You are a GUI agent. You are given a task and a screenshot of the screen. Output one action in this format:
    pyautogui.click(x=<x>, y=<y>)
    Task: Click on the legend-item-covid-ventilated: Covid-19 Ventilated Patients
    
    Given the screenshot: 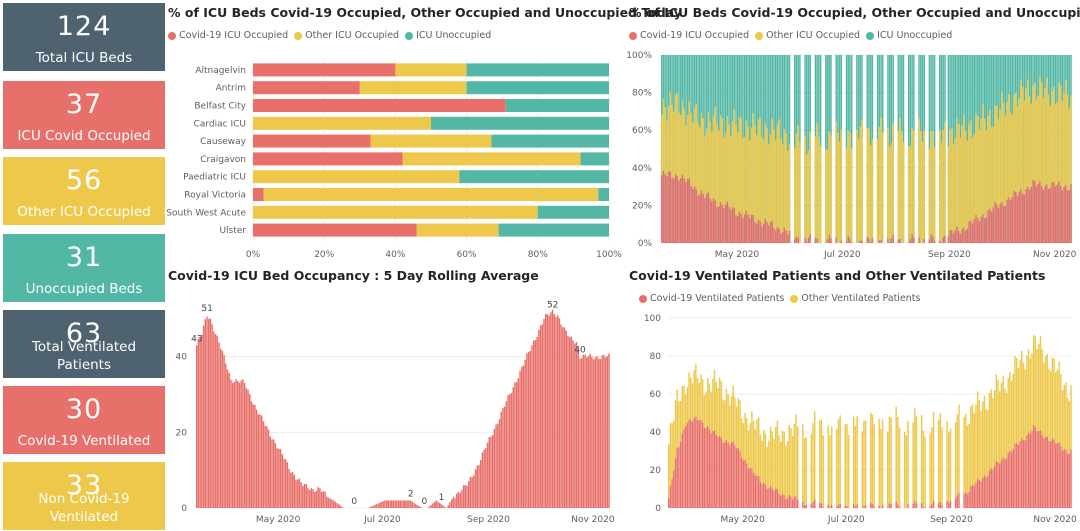 What is the action you would take?
    pyautogui.click(x=711, y=298)
    